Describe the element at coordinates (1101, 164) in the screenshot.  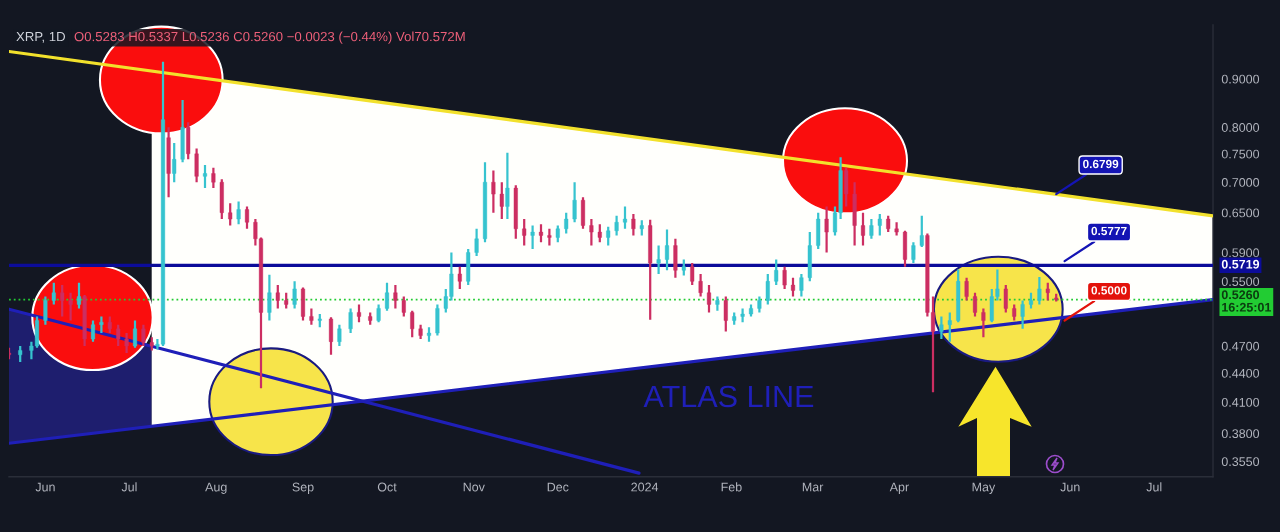
I see `annotation: 0.6799` at that location.